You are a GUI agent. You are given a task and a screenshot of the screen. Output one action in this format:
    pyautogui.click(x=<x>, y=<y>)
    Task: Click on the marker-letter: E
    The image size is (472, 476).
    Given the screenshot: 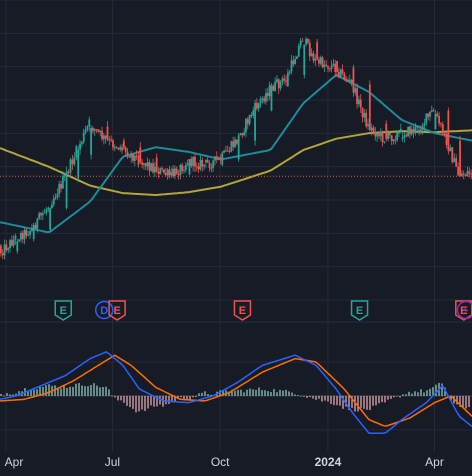 What is the action you would take?
    pyautogui.click(x=359, y=311)
    